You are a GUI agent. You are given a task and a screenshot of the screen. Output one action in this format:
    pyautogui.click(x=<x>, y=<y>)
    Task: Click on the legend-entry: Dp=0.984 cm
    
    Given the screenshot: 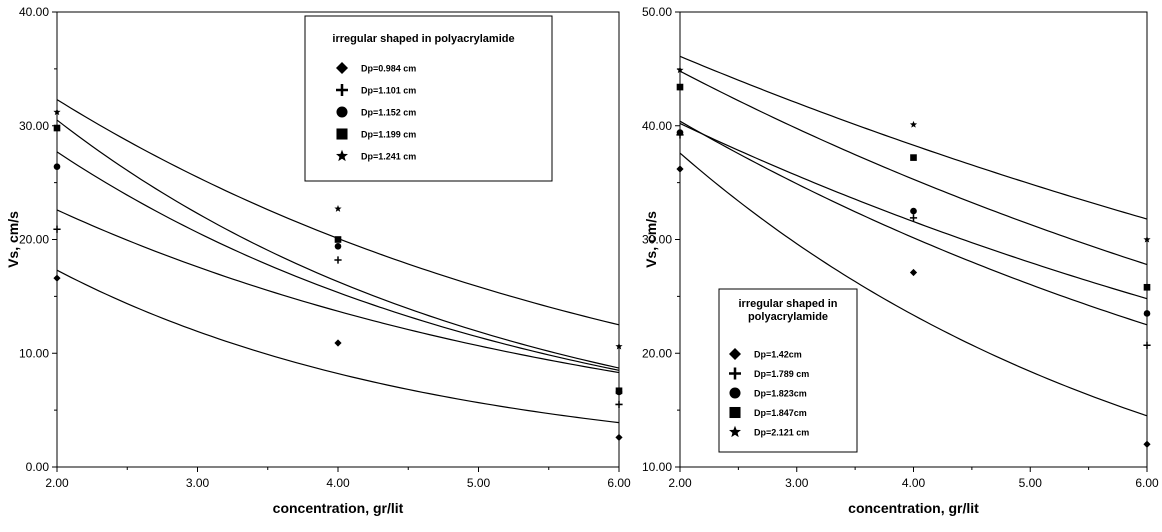 What is the action you would take?
    pyautogui.click(x=388, y=69)
    